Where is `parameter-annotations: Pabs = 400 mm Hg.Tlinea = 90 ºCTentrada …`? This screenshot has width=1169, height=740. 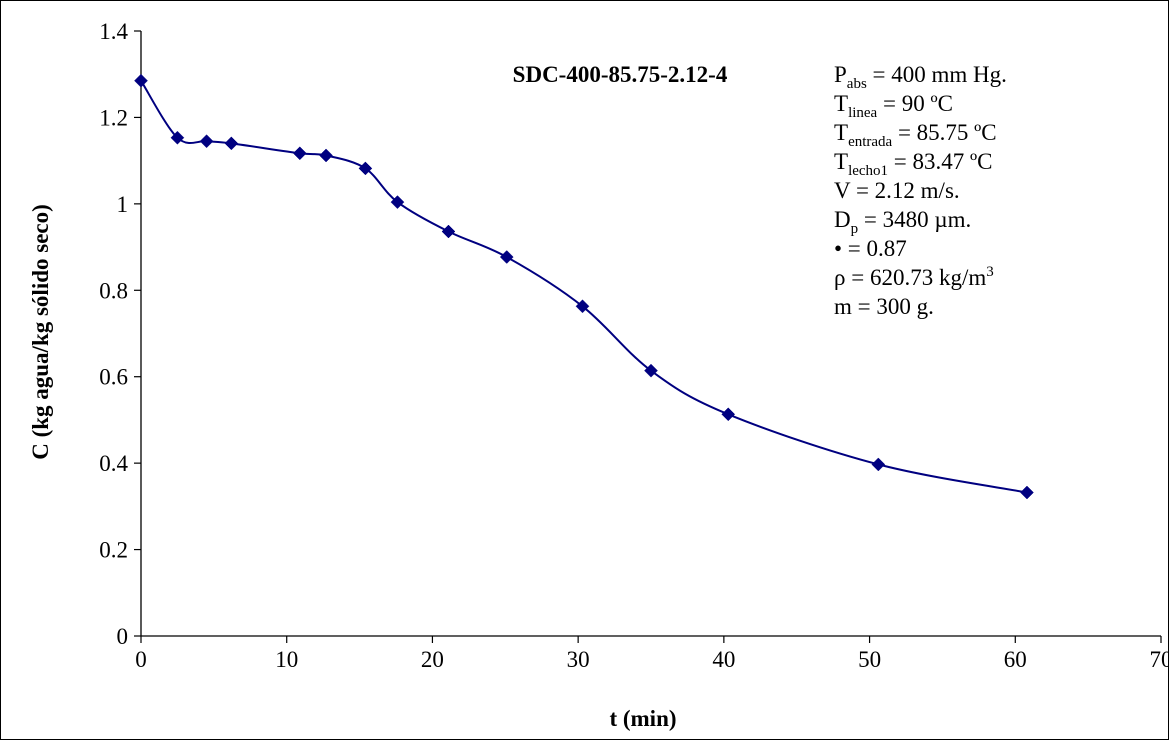
parameter-annotations: Pabs = 400 mm Hg.Tlinea = 90 ºCTentrada … is located at coordinates (920, 190).